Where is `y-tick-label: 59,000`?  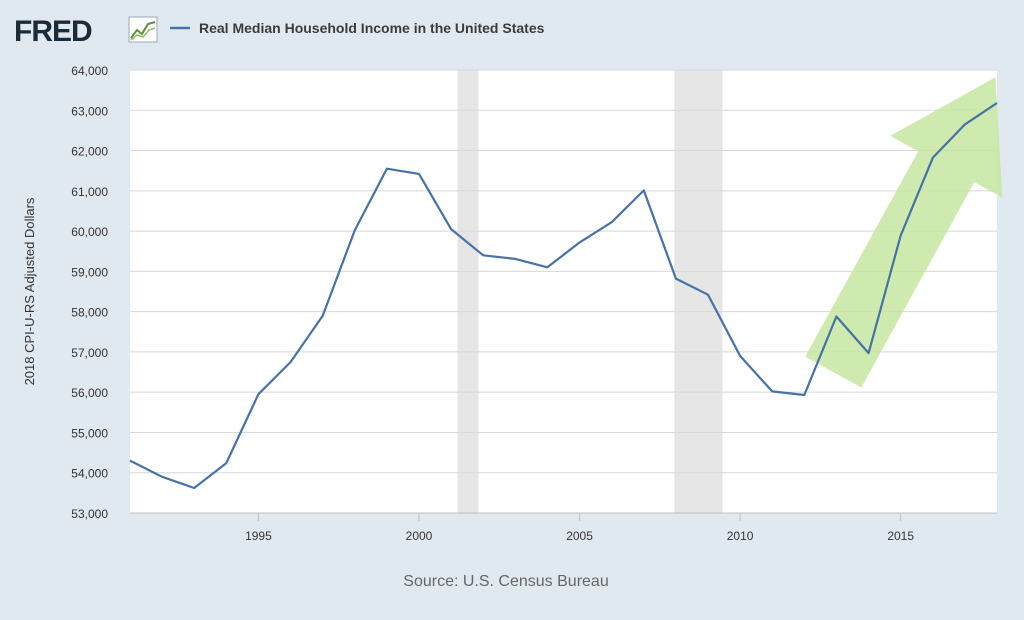
y-tick-label: 59,000 is located at coordinates (89, 272).